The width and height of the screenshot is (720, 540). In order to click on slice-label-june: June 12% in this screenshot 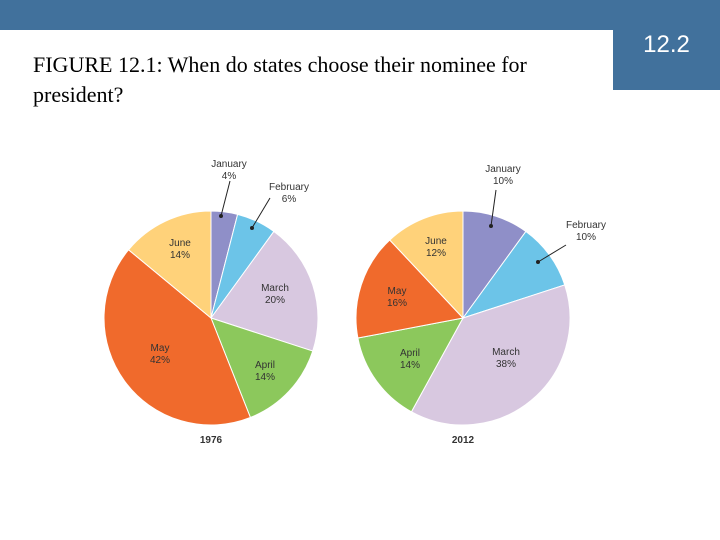, I will do `click(436, 247)`.